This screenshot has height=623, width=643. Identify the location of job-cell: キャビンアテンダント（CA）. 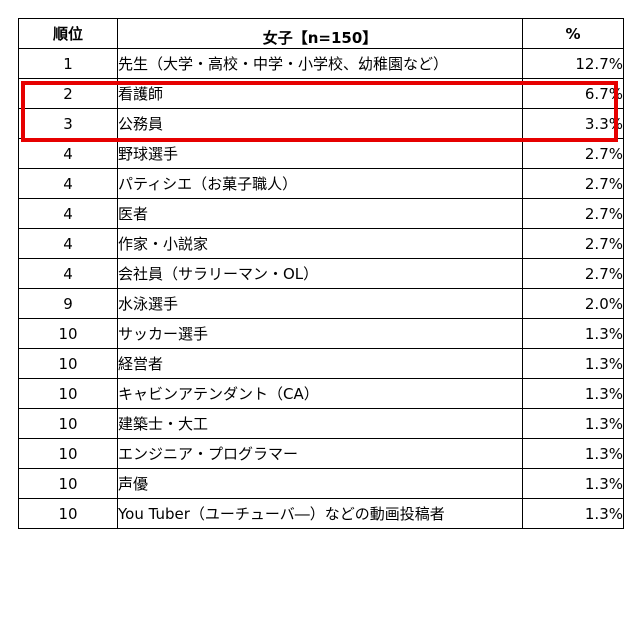
(320, 393).